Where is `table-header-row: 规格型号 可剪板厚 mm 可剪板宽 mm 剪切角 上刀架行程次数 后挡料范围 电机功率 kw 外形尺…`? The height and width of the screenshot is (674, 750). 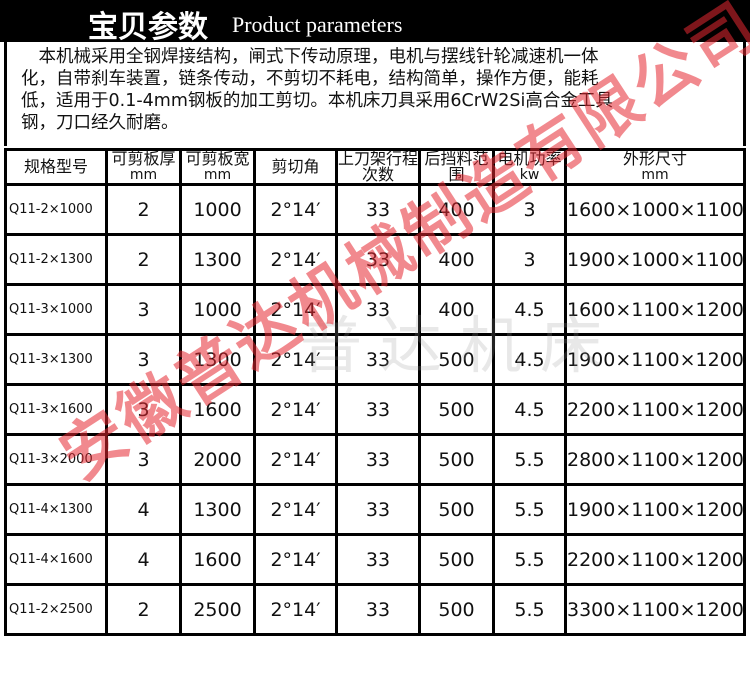 table-header-row: 规格型号 可剪板厚 mm 可剪板宽 mm 剪切角 上刀架行程次数 后挡料范围 电机功率 kw 外形尺… is located at coordinates (375, 167).